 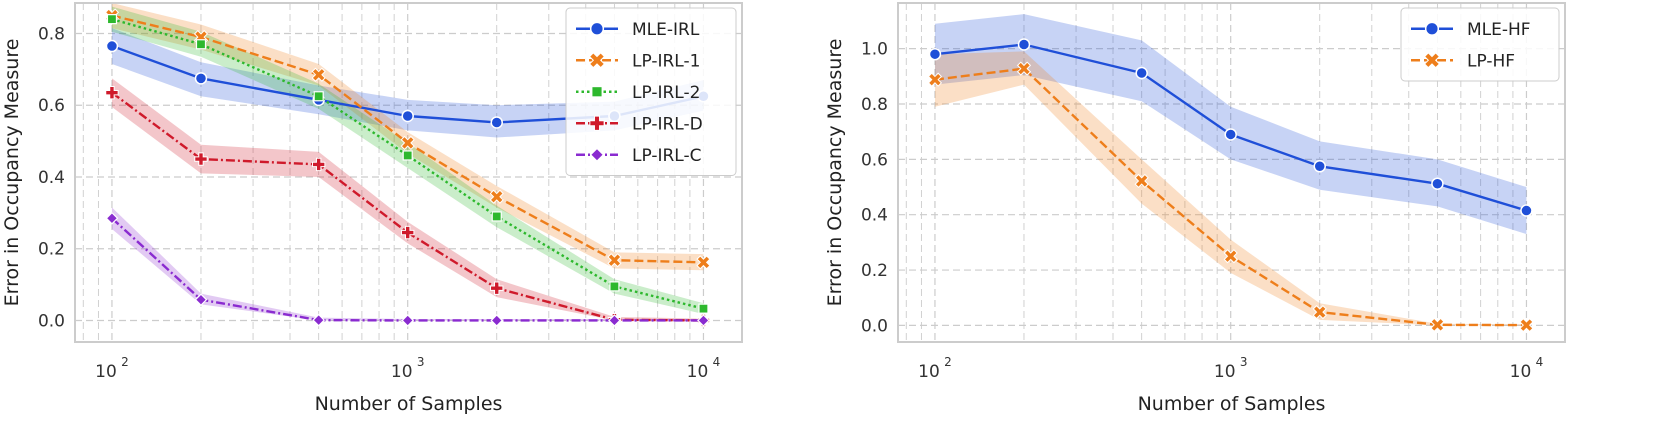 I want to click on legend-label: LP-IRL-D, so click(x=667, y=124).